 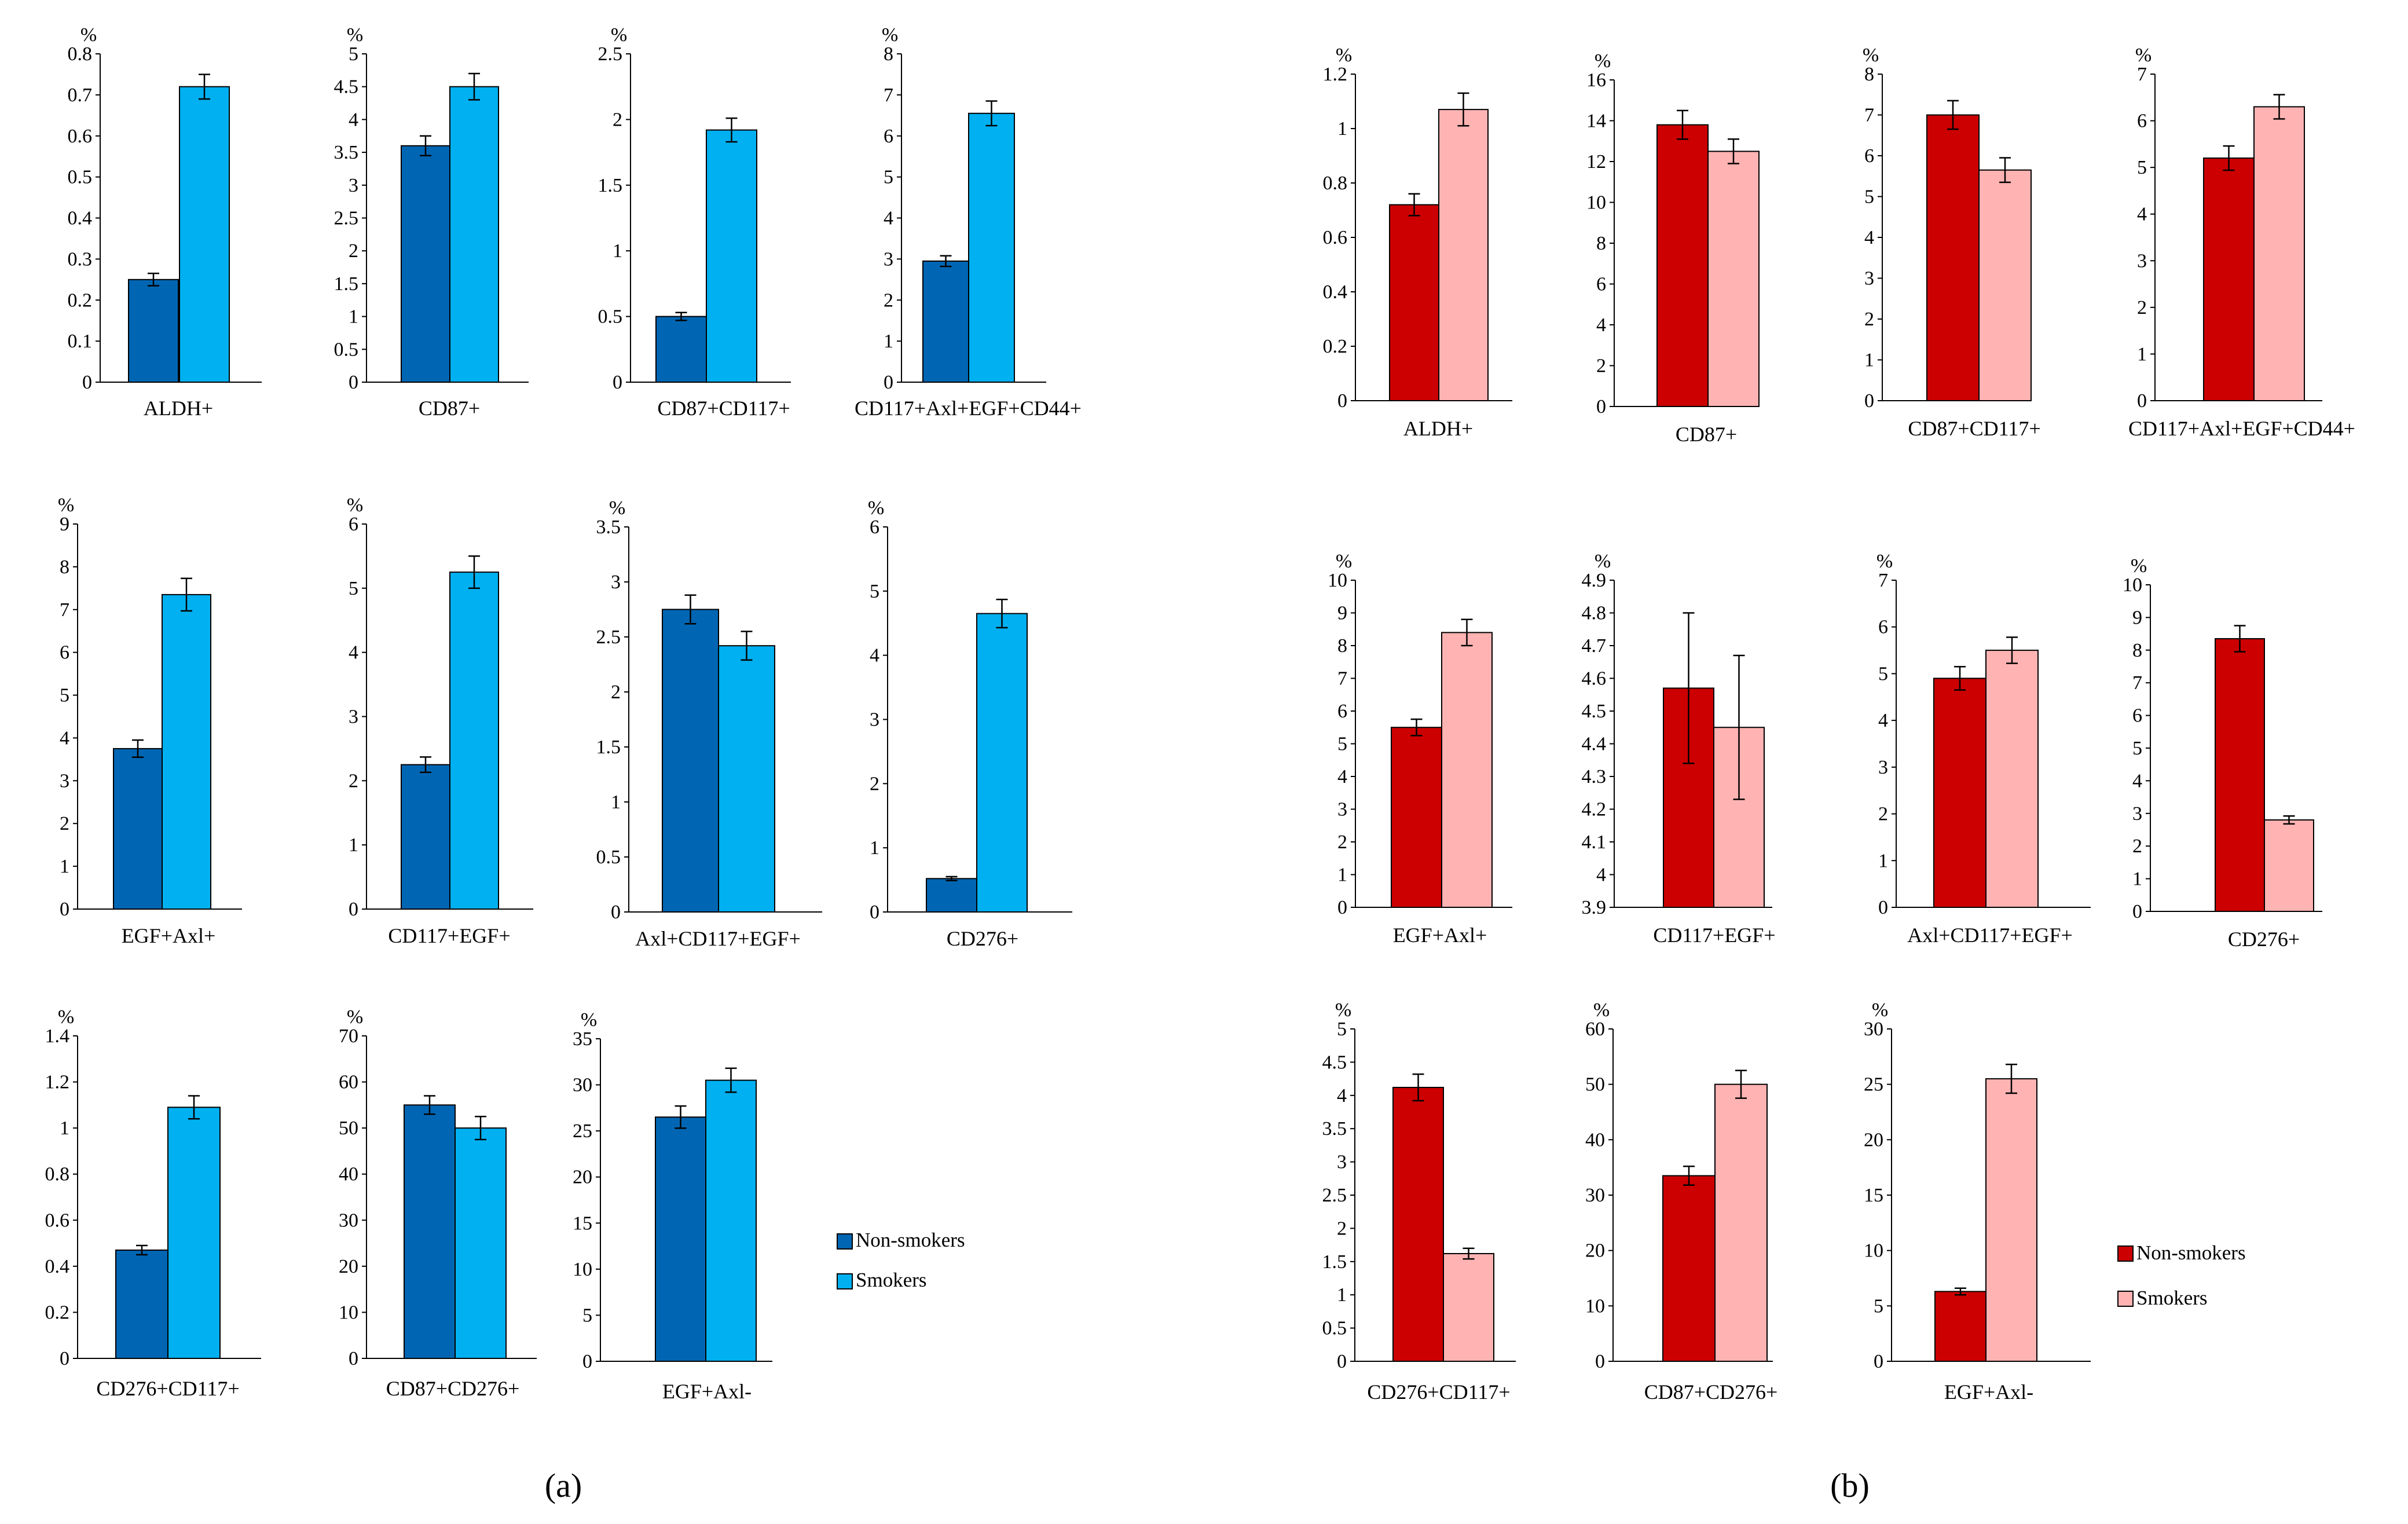 I want to click on y-tick-label: 20, so click(x=349, y=1266).